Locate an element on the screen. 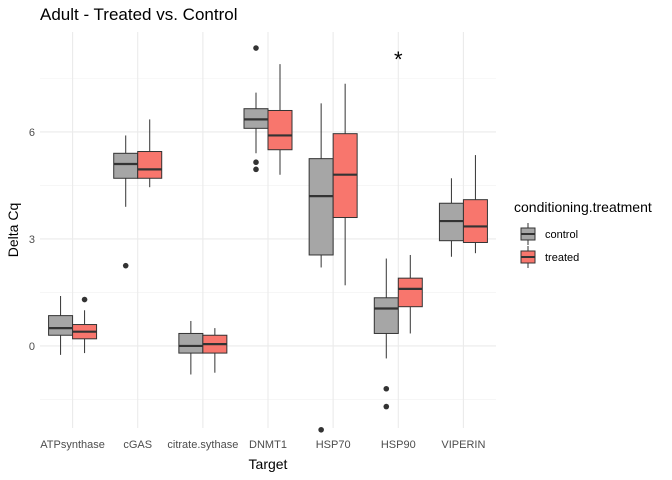 This screenshot has width=672, height=480. y-tick-label: 6 is located at coordinates (32, 133).